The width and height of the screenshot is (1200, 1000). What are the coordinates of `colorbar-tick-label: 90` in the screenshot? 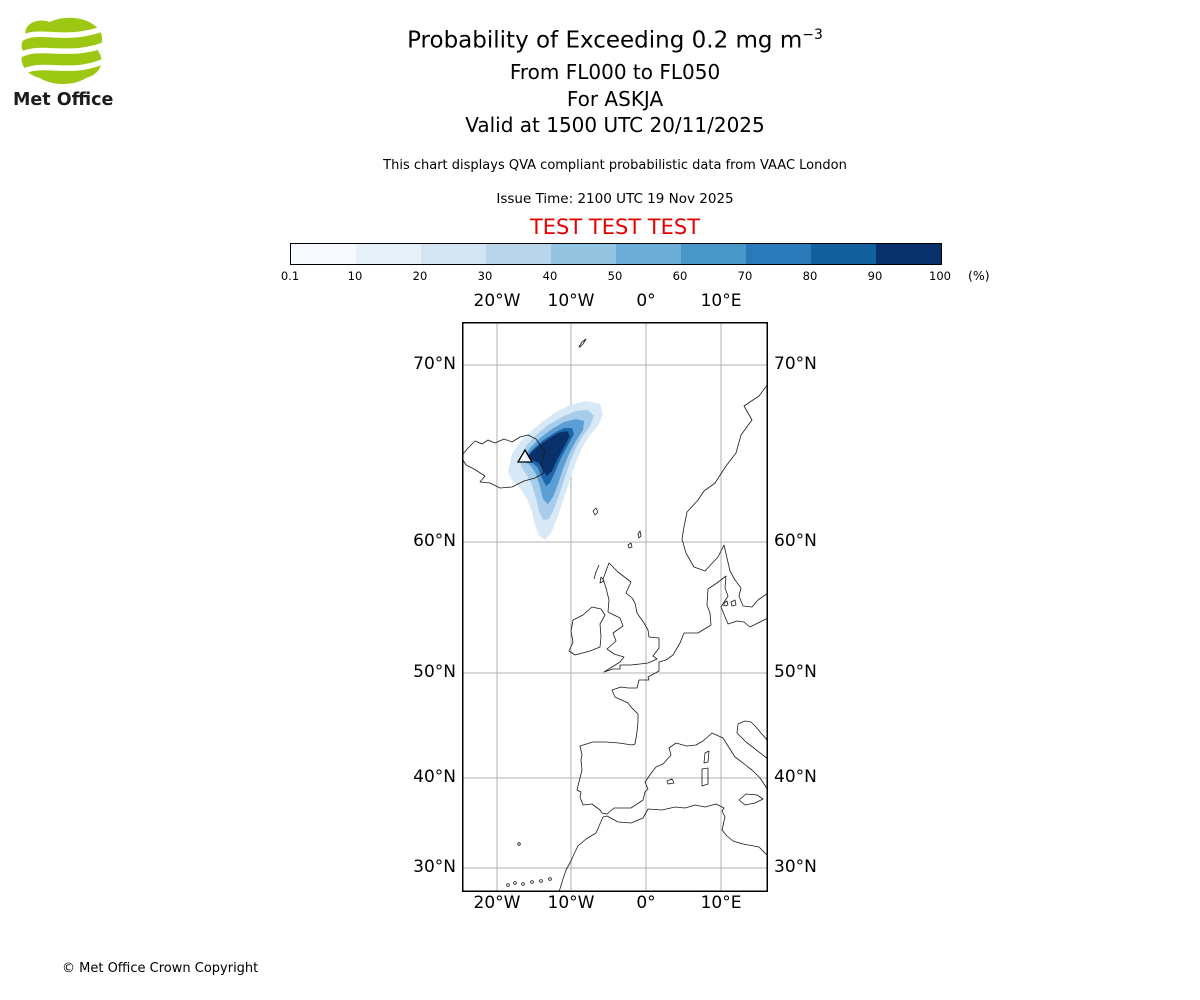 It's located at (875, 276).